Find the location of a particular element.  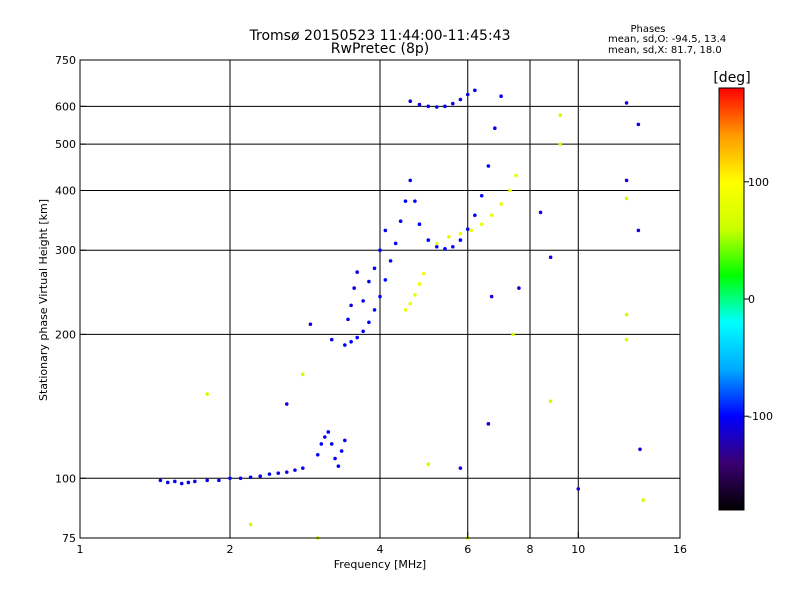

x-tick-label: 8 is located at coordinates (530, 549).